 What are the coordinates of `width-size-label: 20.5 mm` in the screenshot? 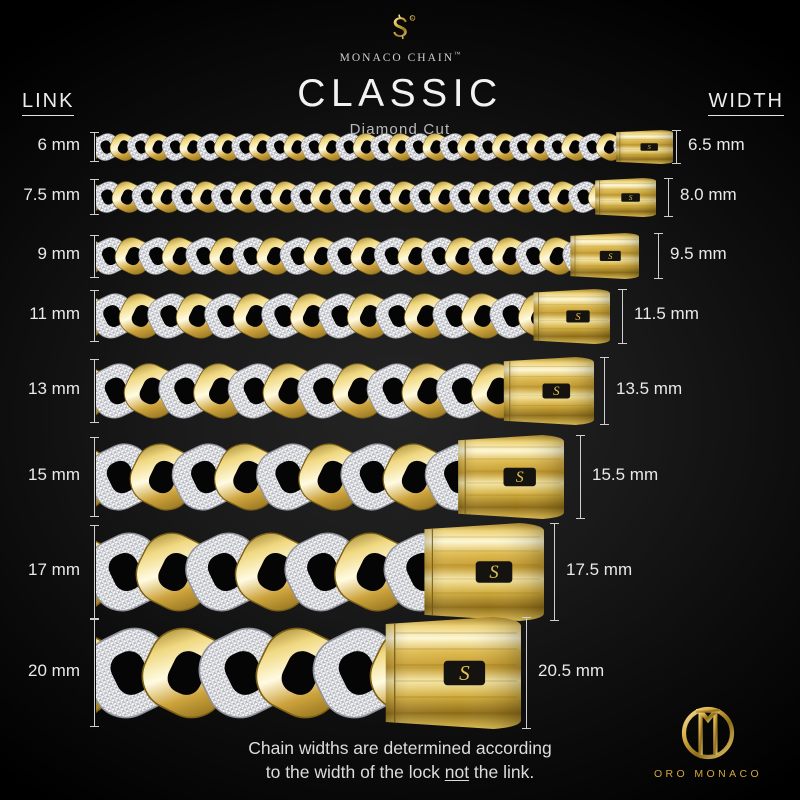 It's located at (571, 670).